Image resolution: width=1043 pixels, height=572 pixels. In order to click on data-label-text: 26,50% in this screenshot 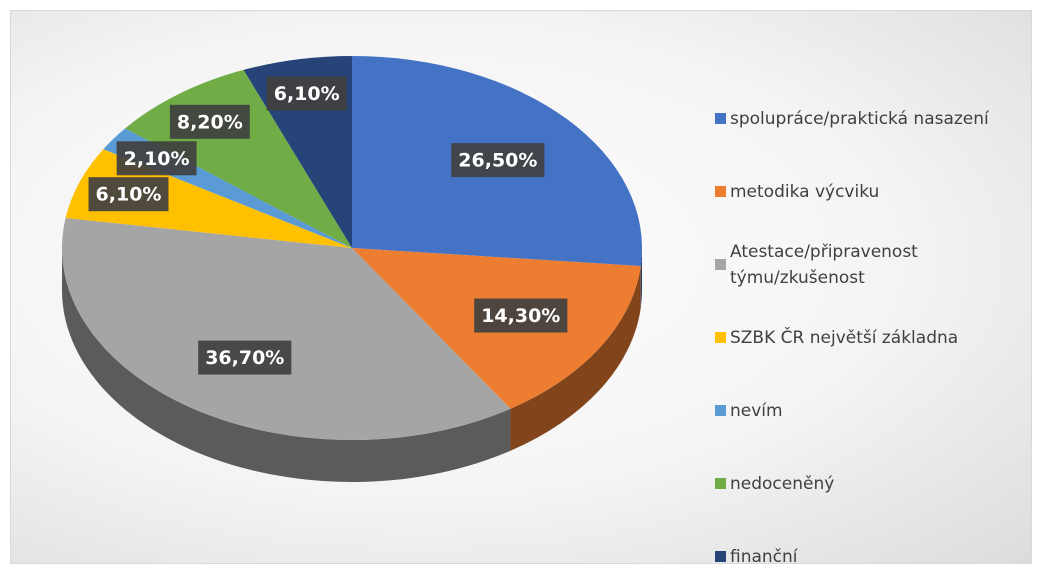, I will do `click(497, 161)`.